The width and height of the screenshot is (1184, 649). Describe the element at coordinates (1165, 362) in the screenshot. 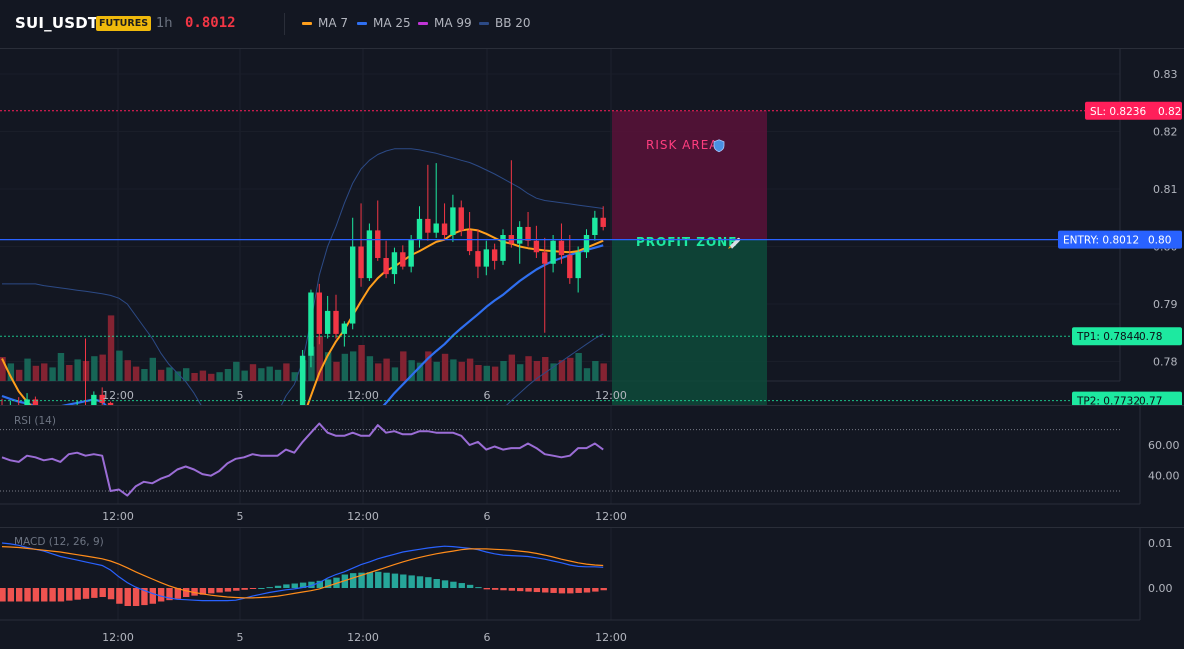

I see `price-tick: 0.78` at that location.